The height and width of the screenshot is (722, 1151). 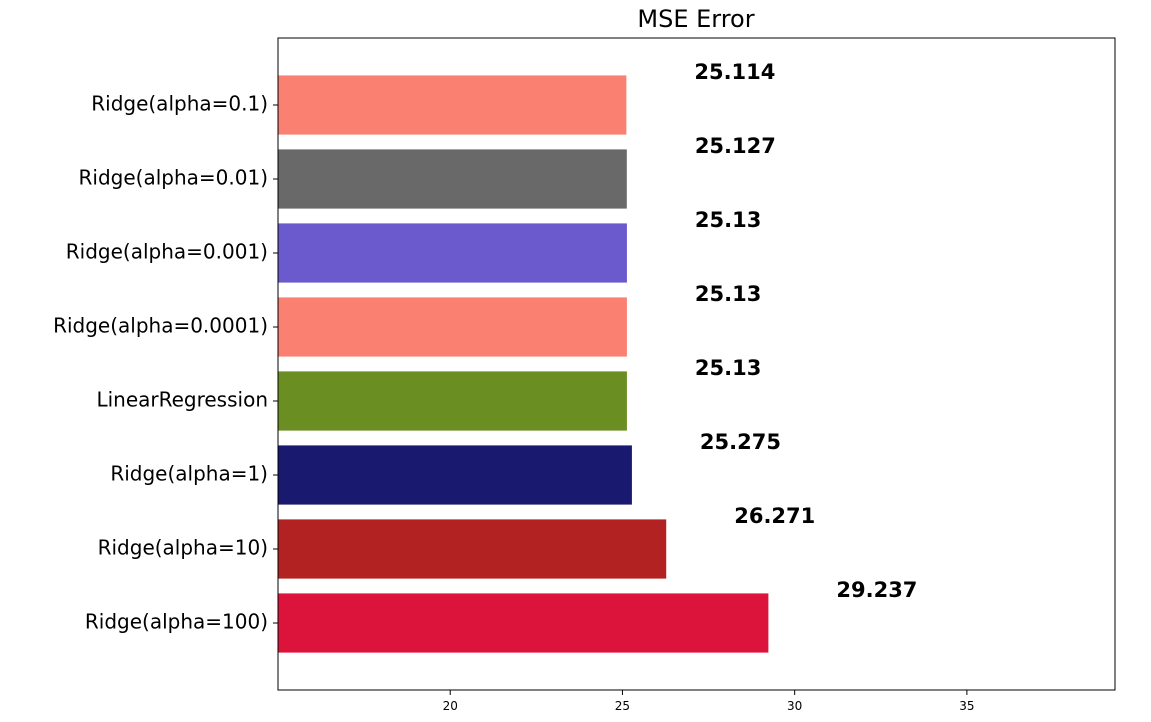 What do you see at coordinates (709, 701) in the screenshot?
I see `x-ticks-group: 20 25 30 35` at bounding box center [709, 701].